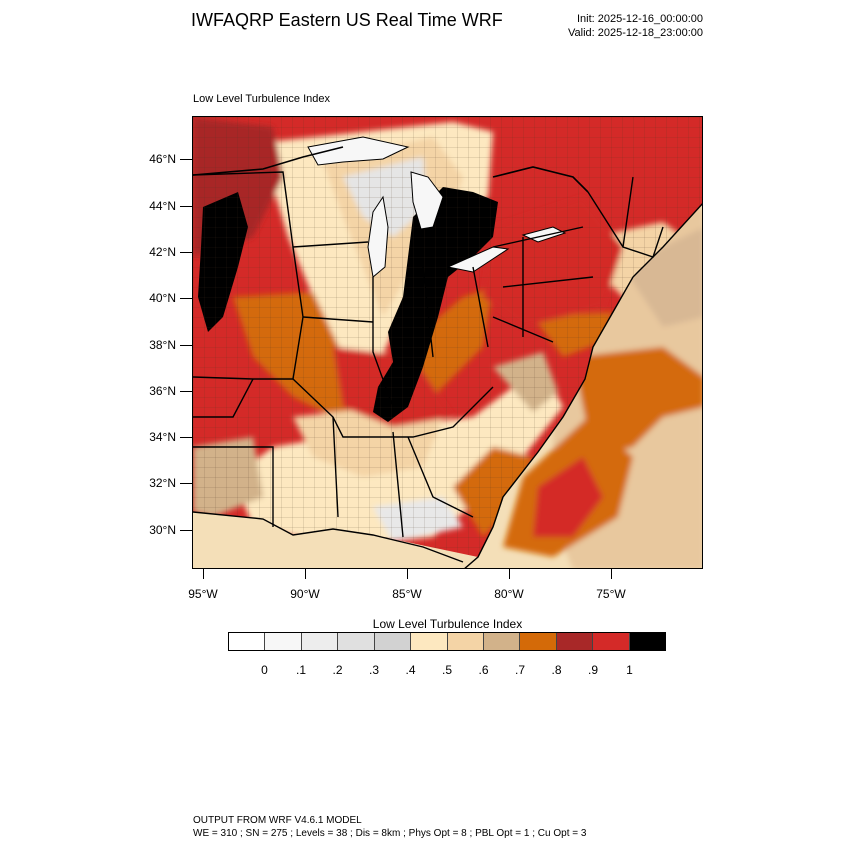 This screenshot has height=850, width=850. What do you see at coordinates (264, 670) in the screenshot?
I see `colorbar-label: 0` at bounding box center [264, 670].